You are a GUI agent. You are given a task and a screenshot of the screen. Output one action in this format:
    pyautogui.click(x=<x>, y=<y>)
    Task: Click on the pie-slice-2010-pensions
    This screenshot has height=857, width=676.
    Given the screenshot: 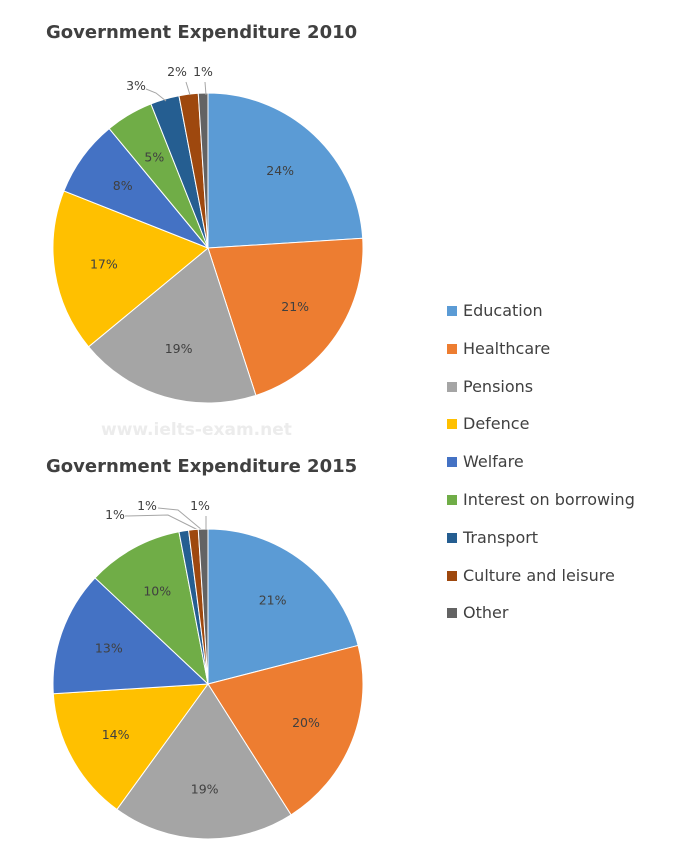 What is the action you would take?
    pyautogui.click(x=172, y=325)
    